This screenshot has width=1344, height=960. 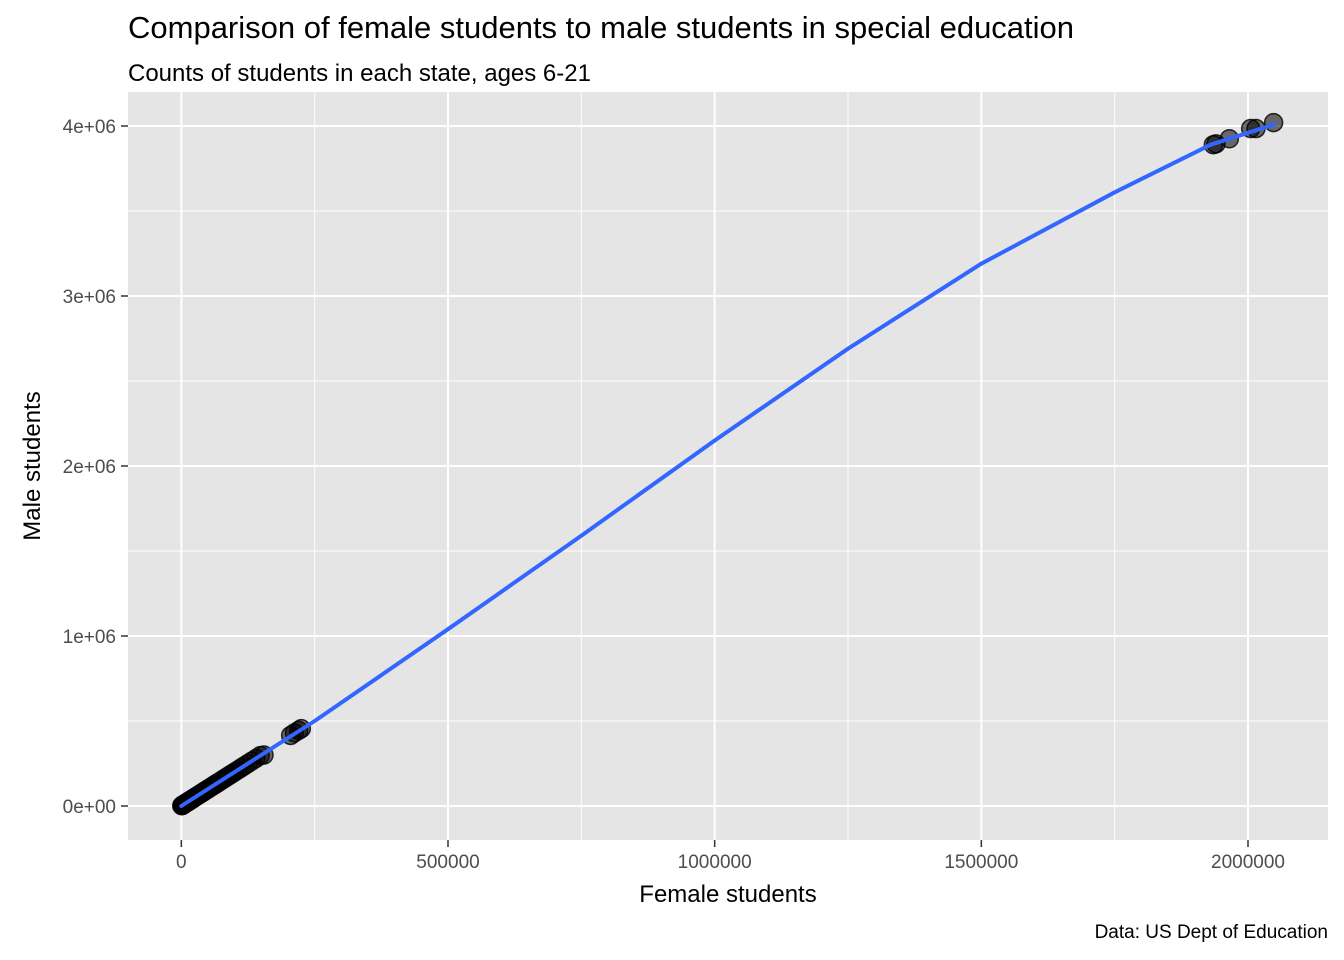 I want to click on x-tick-label: 2000000, so click(x=1248, y=862).